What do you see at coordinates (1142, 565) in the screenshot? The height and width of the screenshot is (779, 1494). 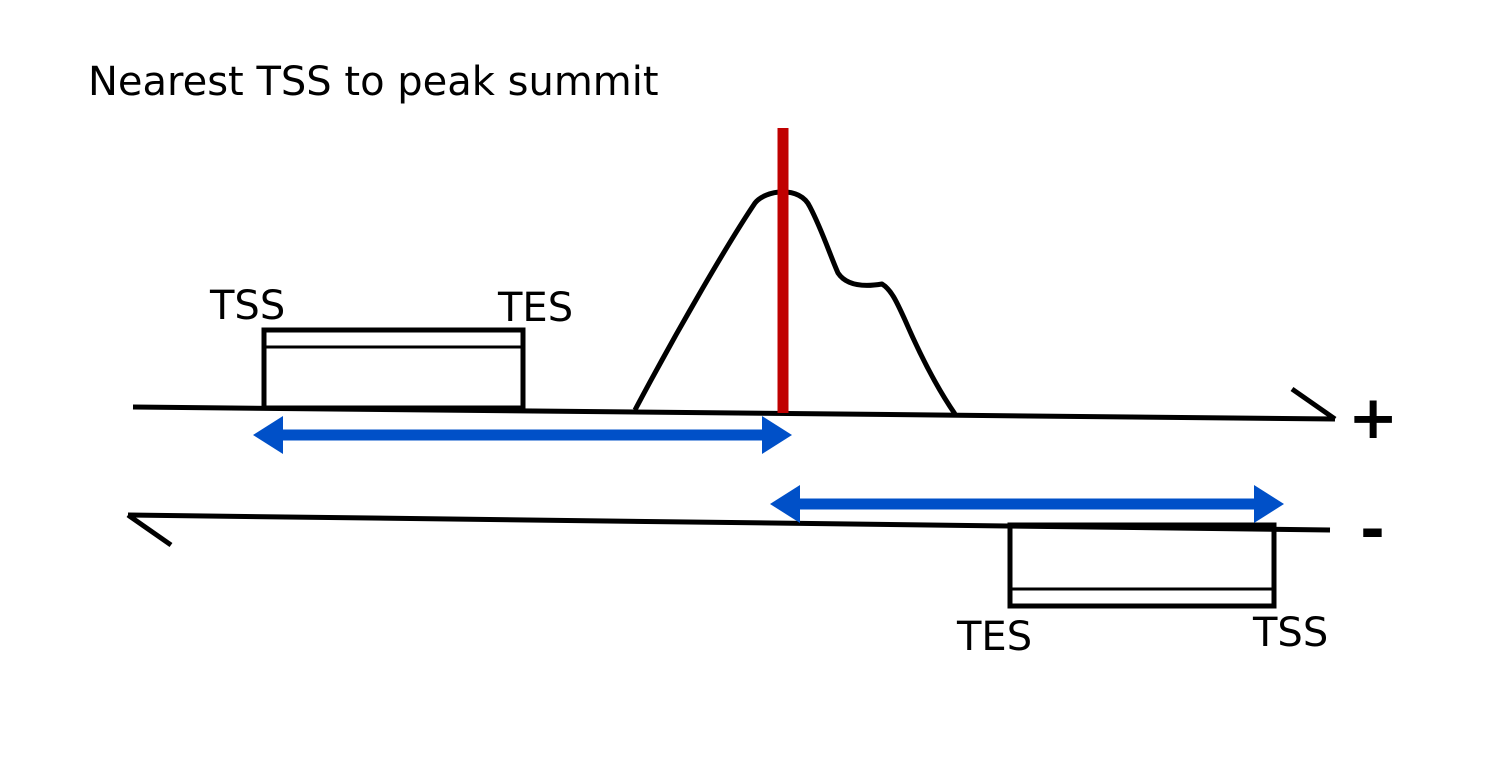 I see `minus-gene-box` at bounding box center [1142, 565].